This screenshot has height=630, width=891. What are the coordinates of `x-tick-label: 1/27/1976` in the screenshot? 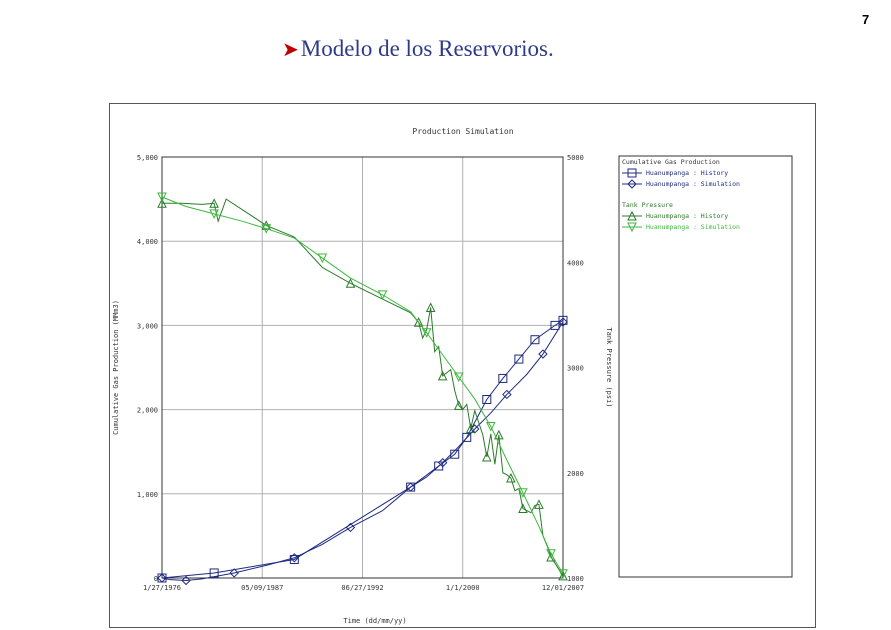 It's located at (162, 588).